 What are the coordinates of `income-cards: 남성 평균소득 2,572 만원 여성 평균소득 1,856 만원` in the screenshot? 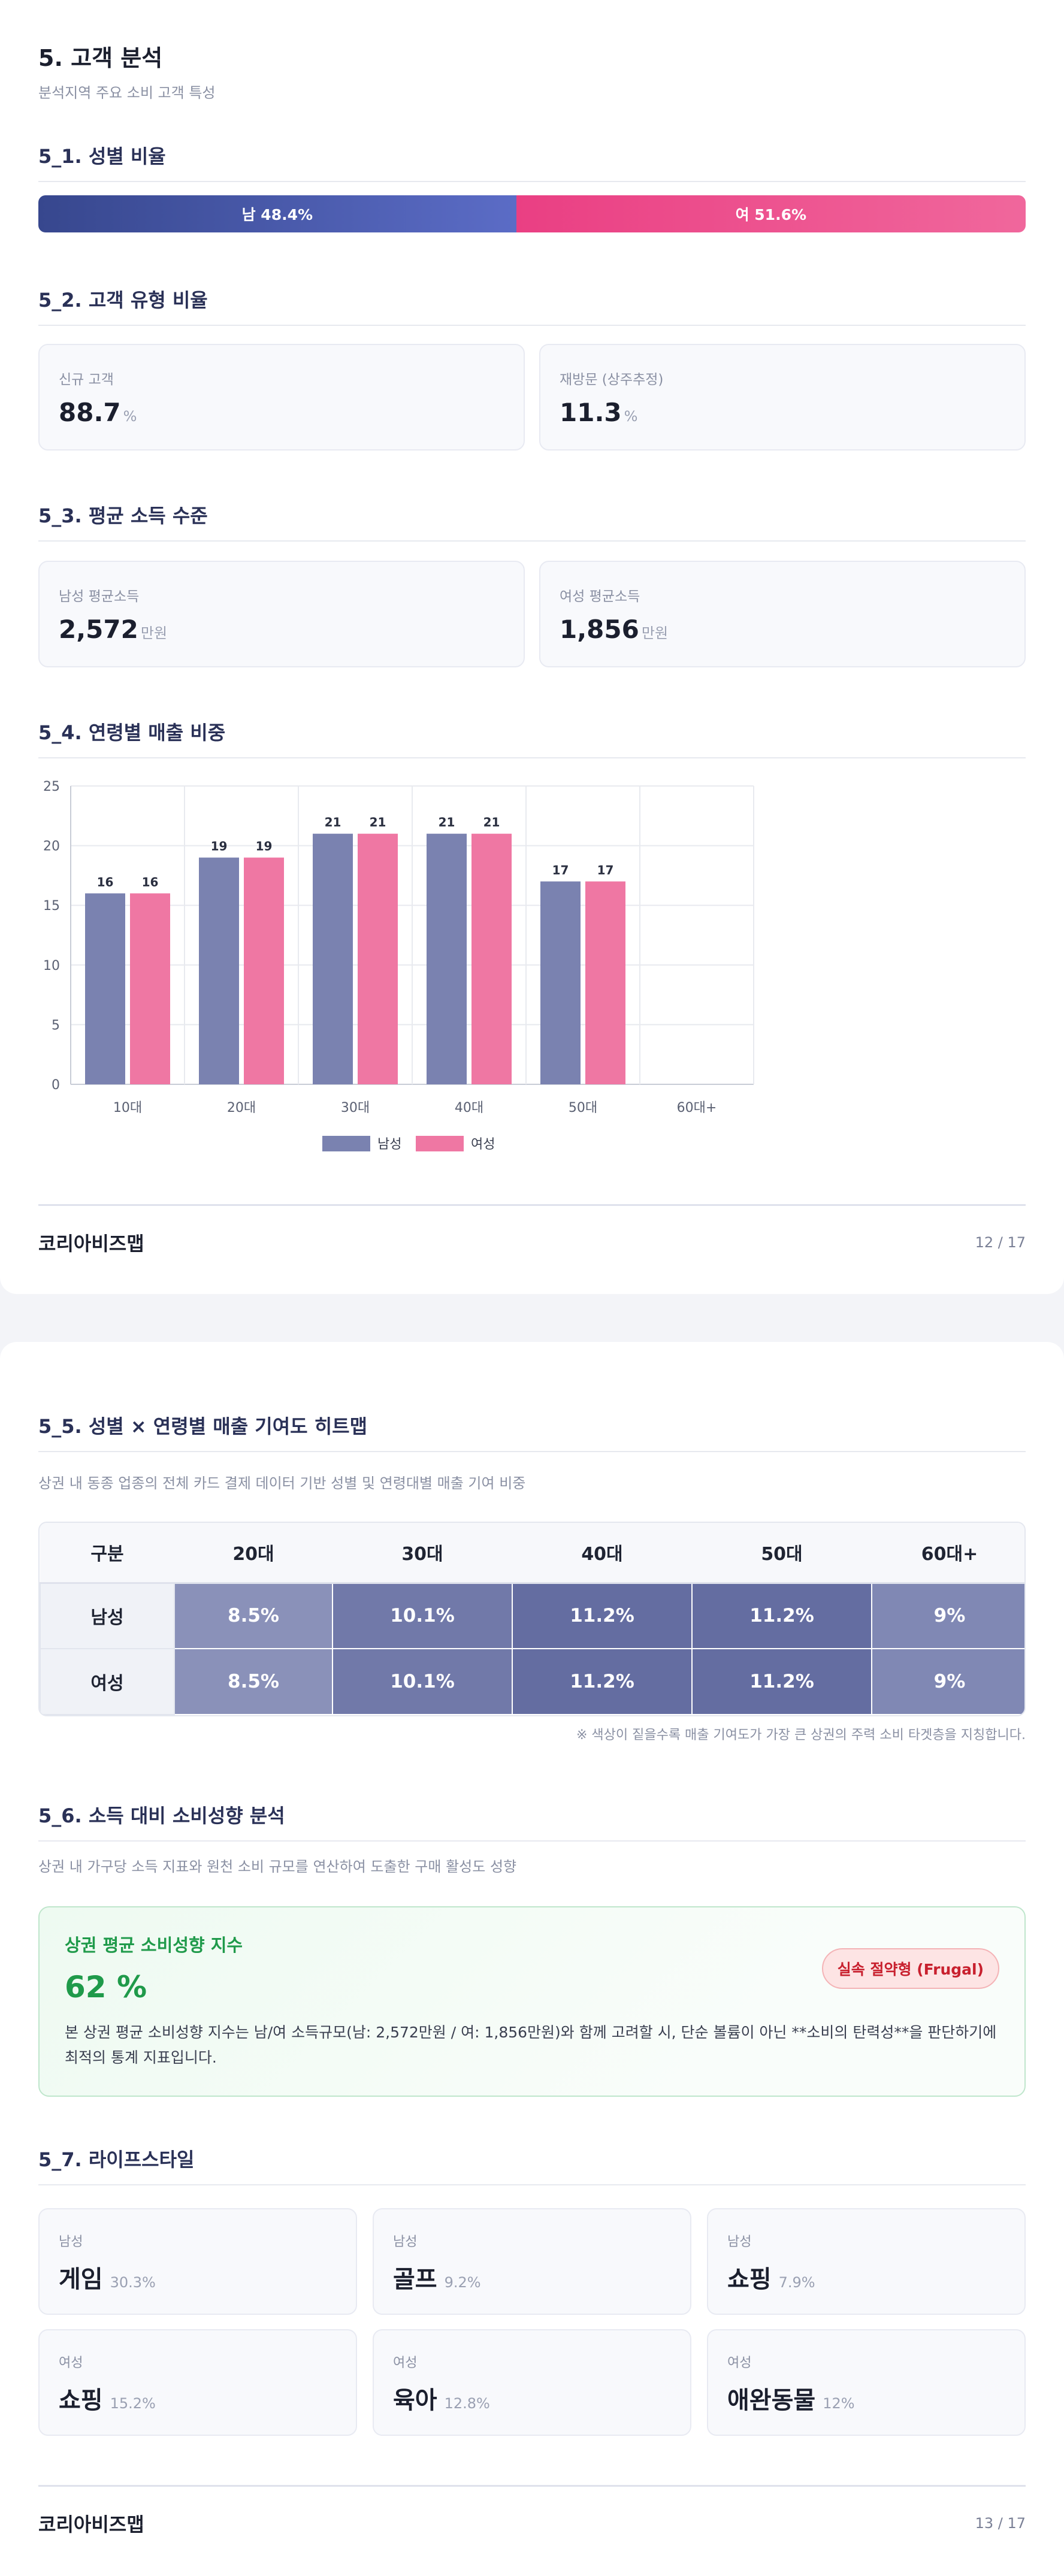 It's located at (532, 614).